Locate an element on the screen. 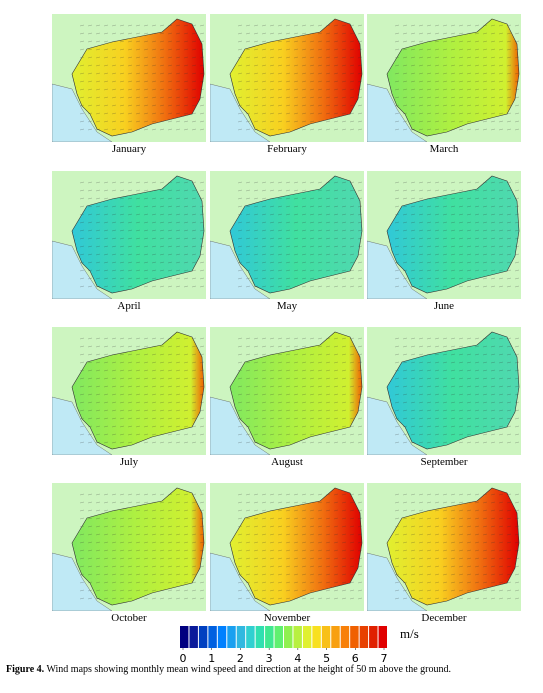 The image size is (543, 693). sea is located at coordinates (82, 581).